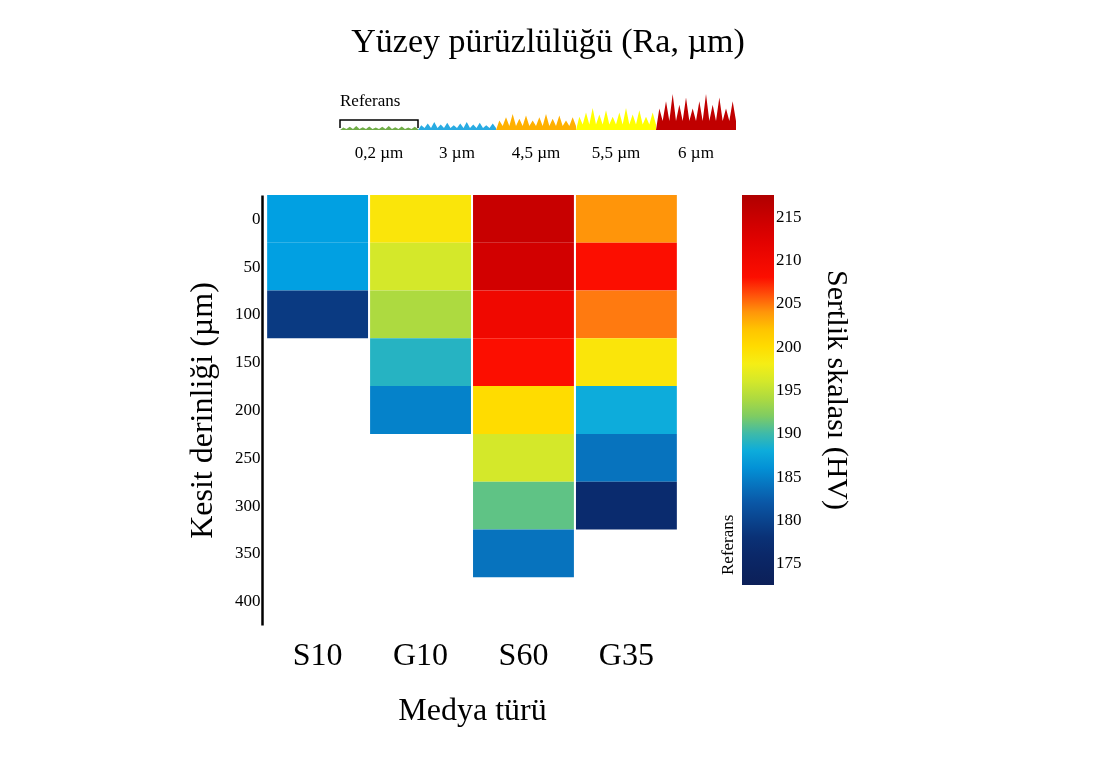  Describe the element at coordinates (789, 433) in the screenshot. I see `color-bar-label: 190` at that location.